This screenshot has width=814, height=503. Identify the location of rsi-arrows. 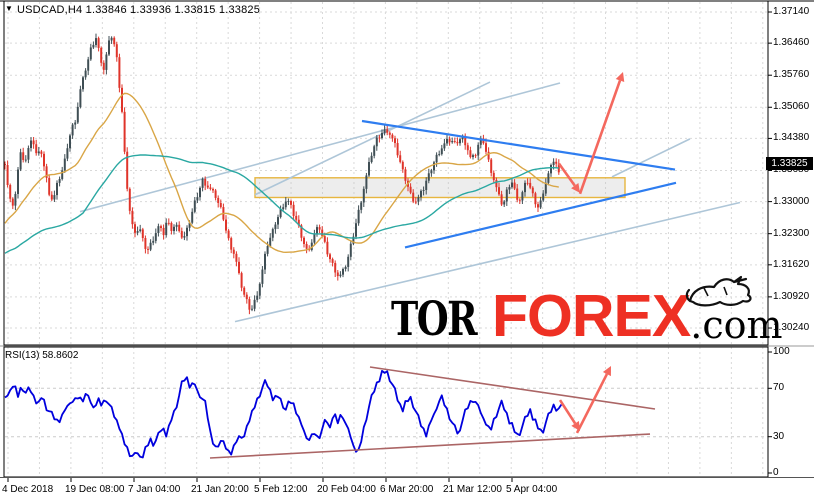
(584, 400).